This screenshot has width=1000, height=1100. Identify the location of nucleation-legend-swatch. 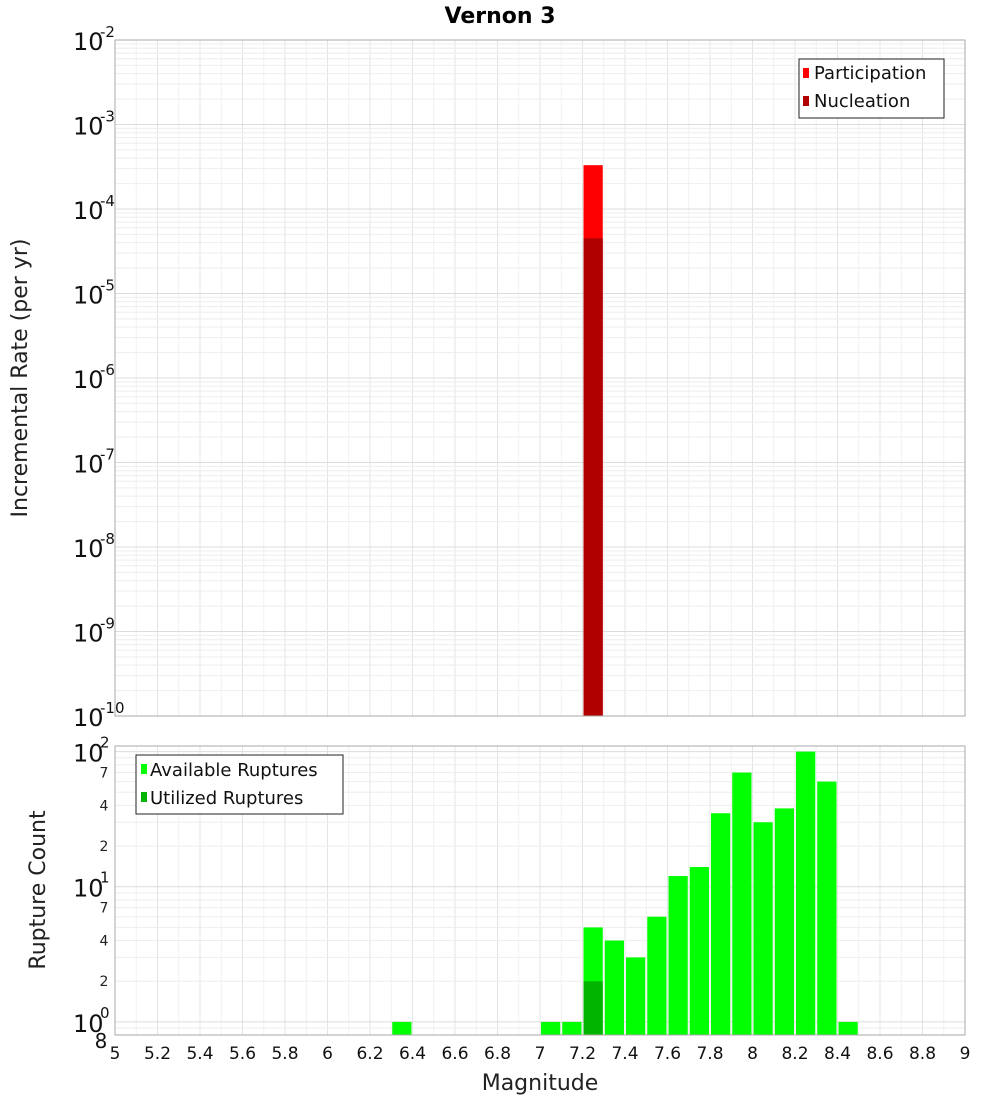
(806, 101).